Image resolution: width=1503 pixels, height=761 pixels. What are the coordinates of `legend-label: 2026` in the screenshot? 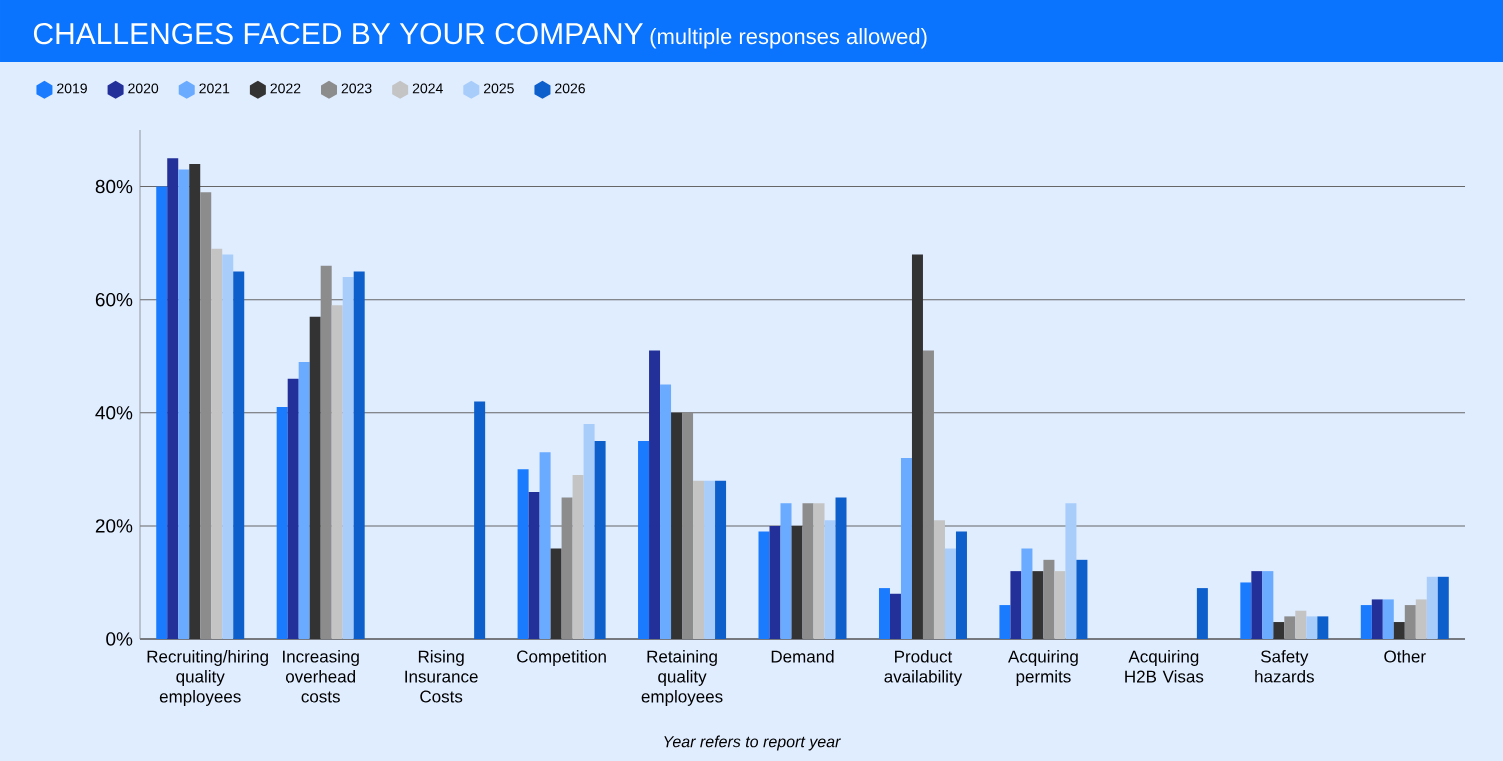 It's located at (570, 88).